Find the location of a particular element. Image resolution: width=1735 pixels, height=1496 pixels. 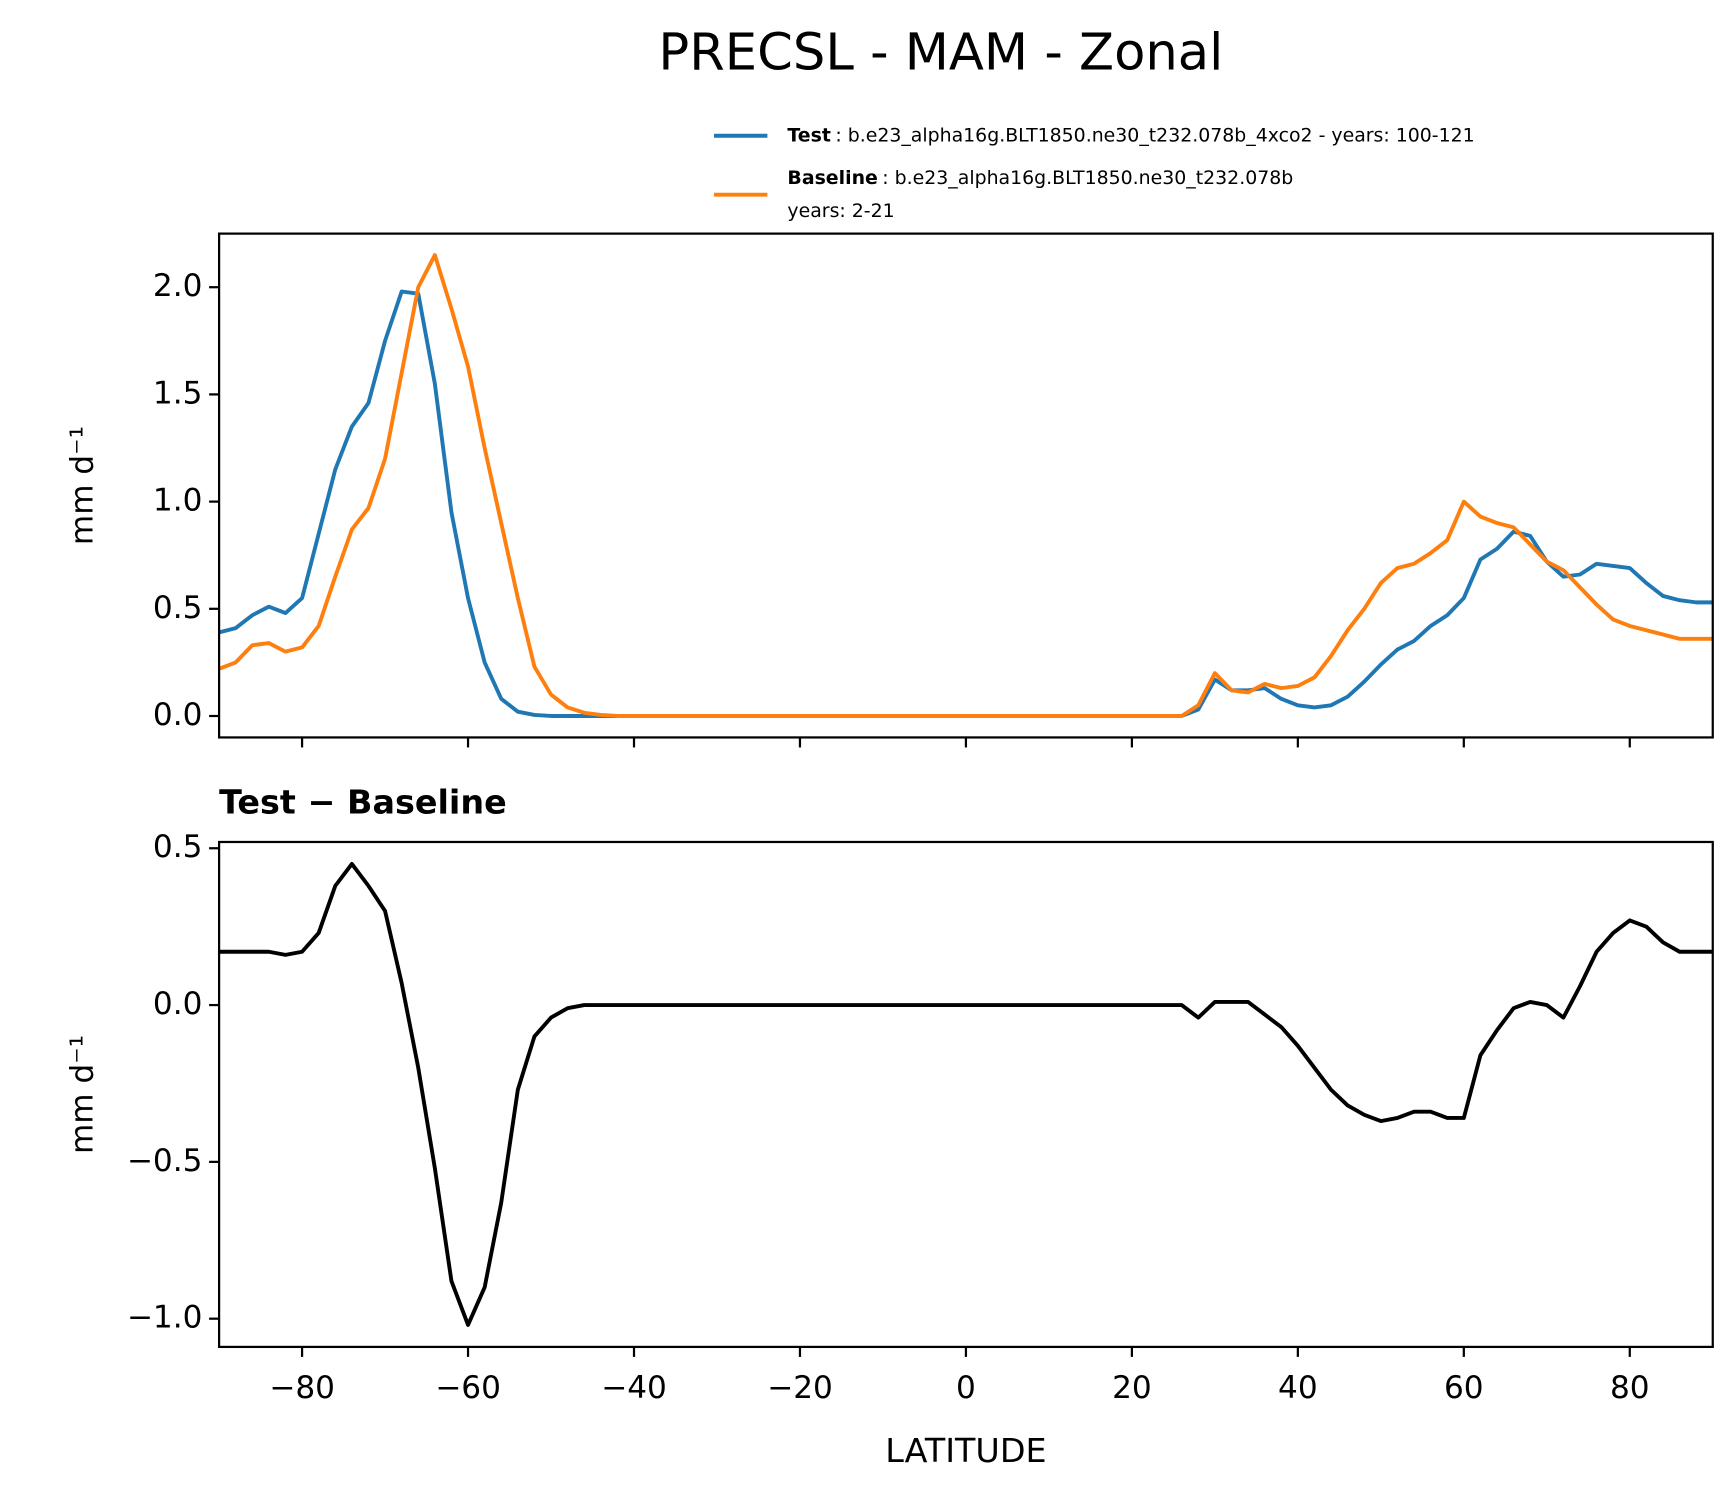

x-tick-label: −20 is located at coordinates (800, 1388).